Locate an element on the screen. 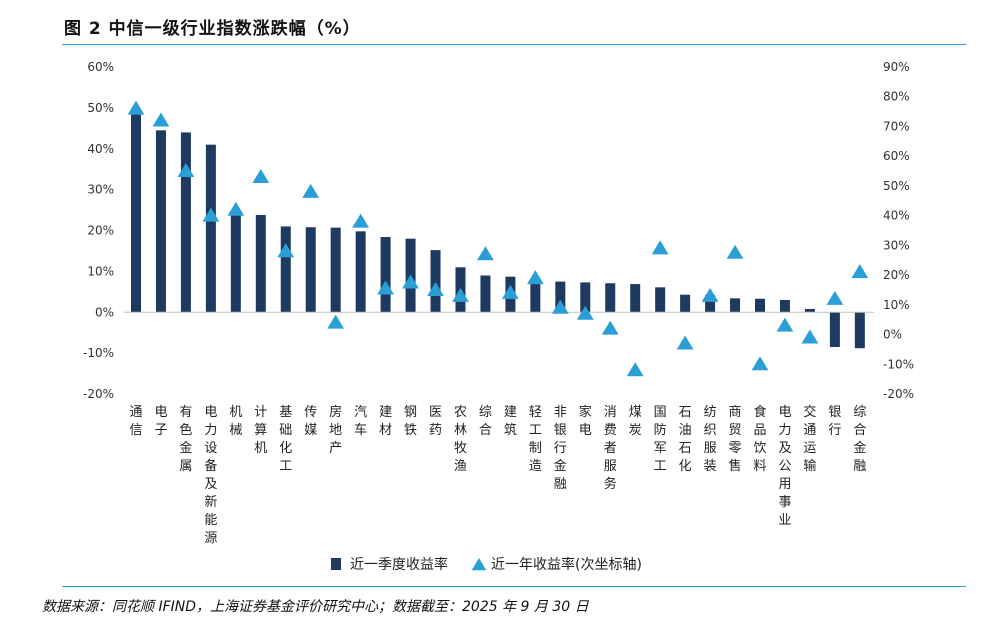  category-label: 综合 is located at coordinates (485, 421).